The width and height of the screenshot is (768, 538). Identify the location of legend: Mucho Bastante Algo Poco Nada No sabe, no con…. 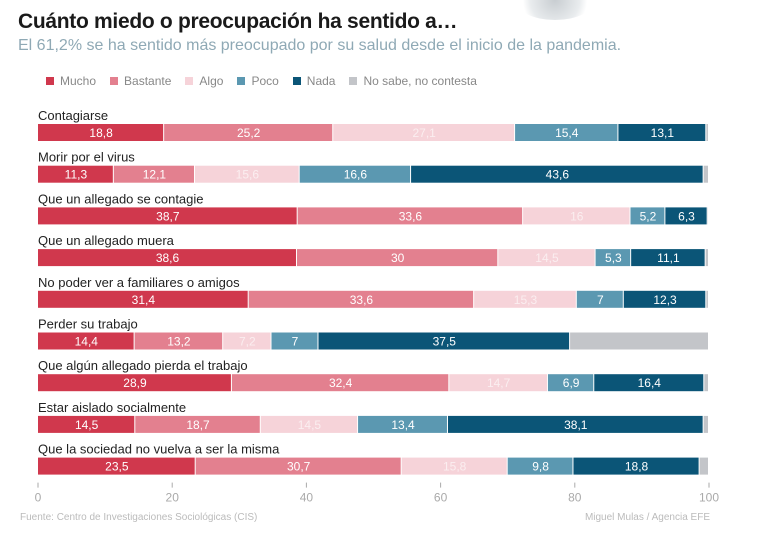
(261, 81).